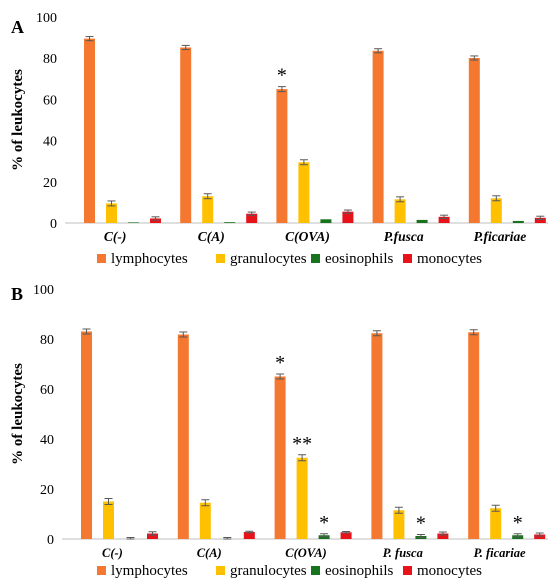 The height and width of the screenshot is (587, 550). What do you see at coordinates (404, 236) in the screenshot?
I see `x-tick-label: P.fusca` at bounding box center [404, 236].